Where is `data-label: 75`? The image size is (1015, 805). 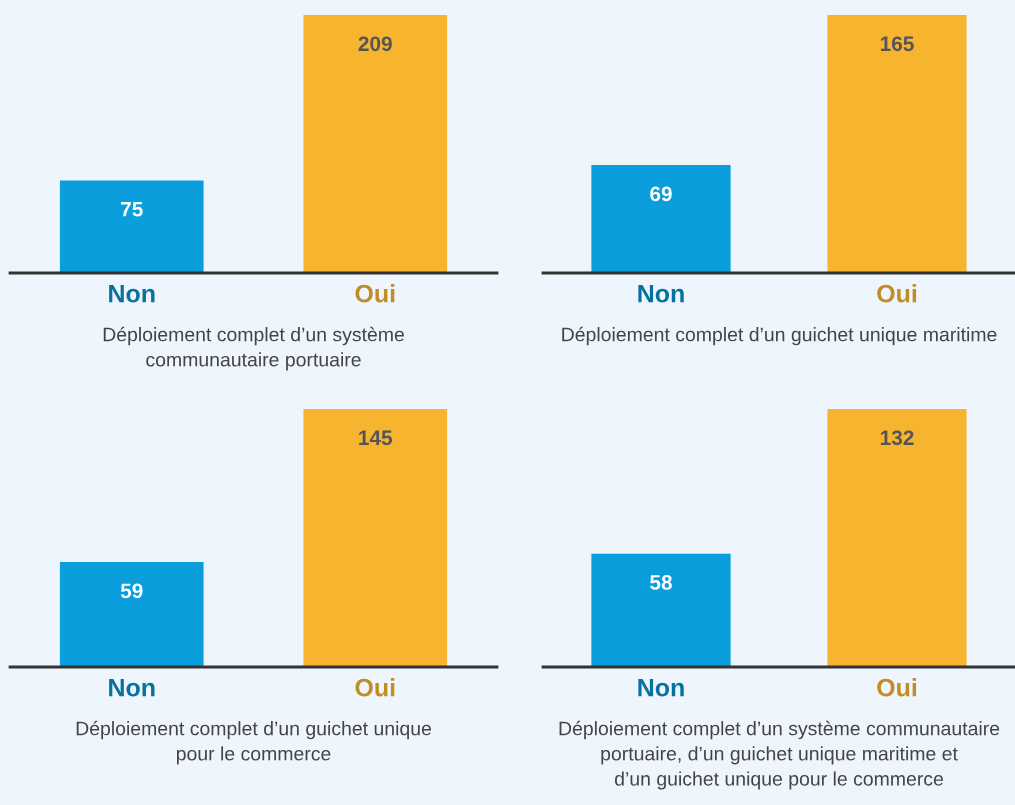
data-label: 75 is located at coordinates (132, 209).